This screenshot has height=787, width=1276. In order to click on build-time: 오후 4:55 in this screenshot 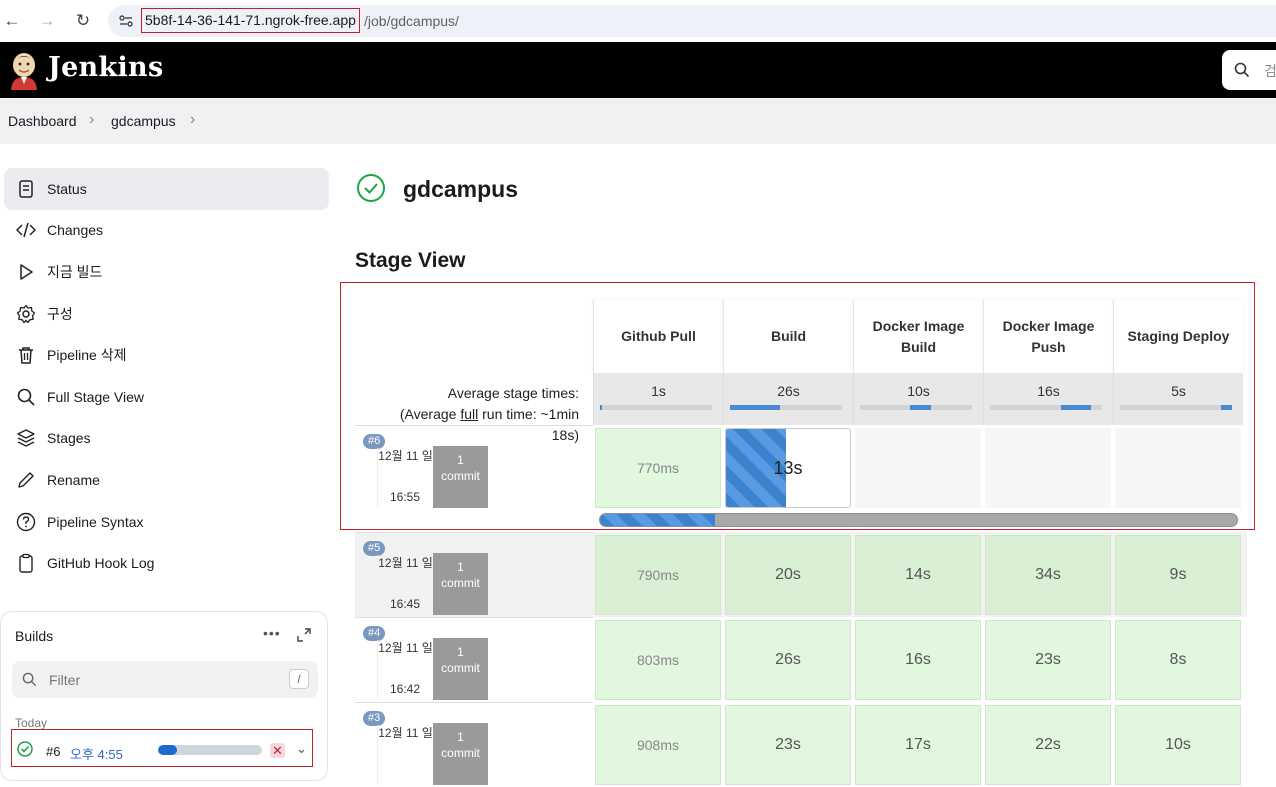, I will do `click(96, 754)`.